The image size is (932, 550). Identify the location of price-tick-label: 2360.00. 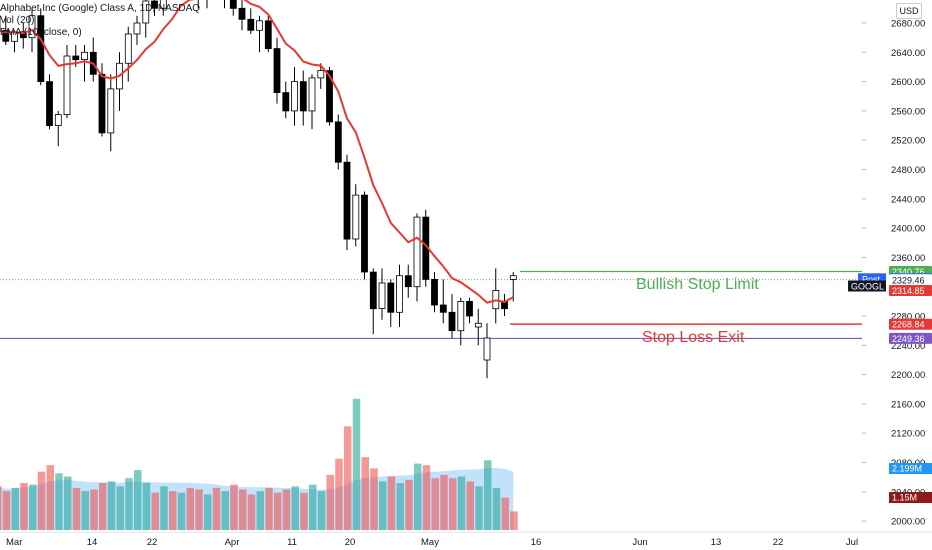
(908, 258).